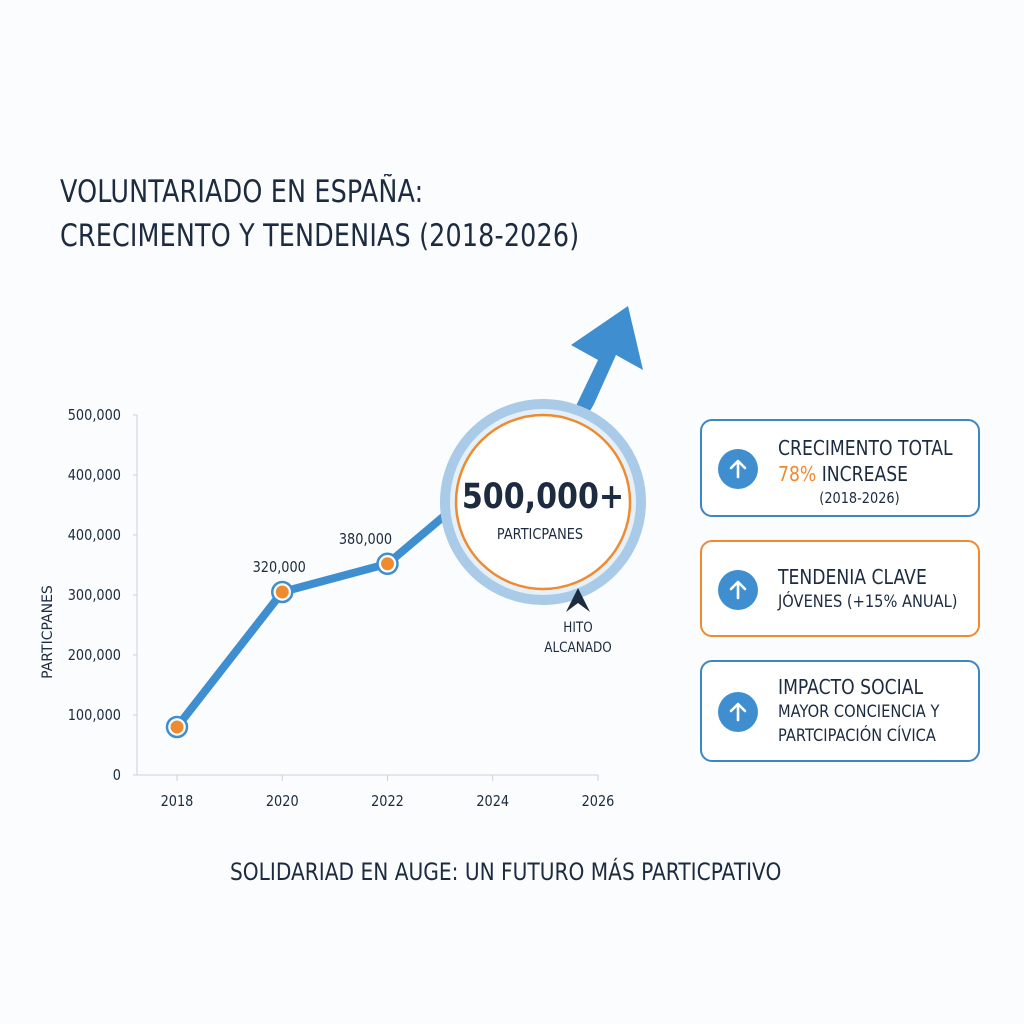 Image resolution: width=1024 pixels, height=1024 pixels. What do you see at coordinates (94, 715) in the screenshot?
I see `y-tick-label: 100,000` at bounding box center [94, 715].